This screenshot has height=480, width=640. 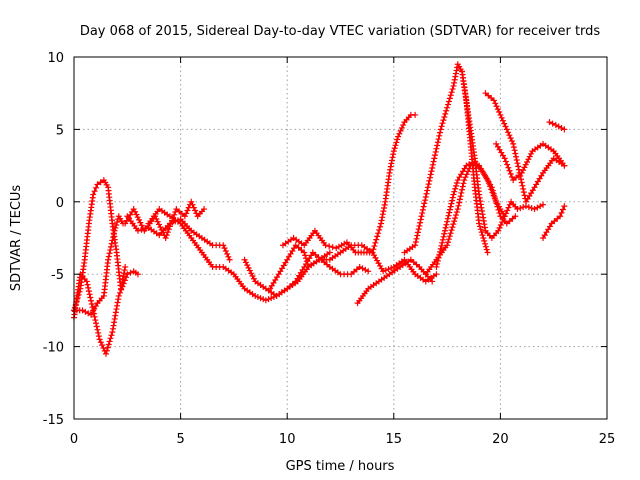 I want to click on y-axis-label: SDTVAR / TECUs, so click(x=16, y=238).